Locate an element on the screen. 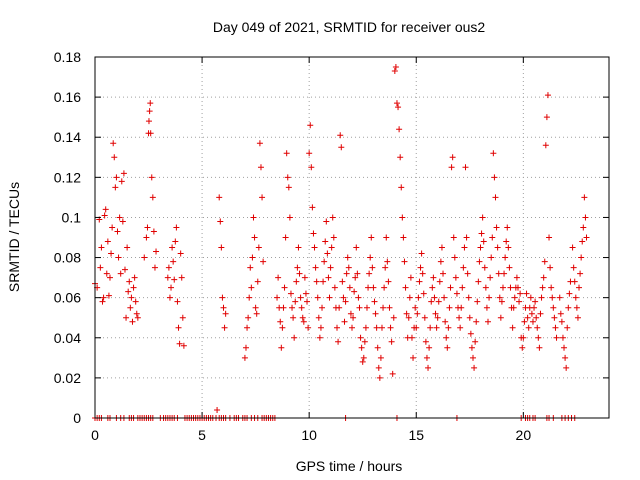 The width and height of the screenshot is (640, 480). x-tick-label: 15 is located at coordinates (416, 435).